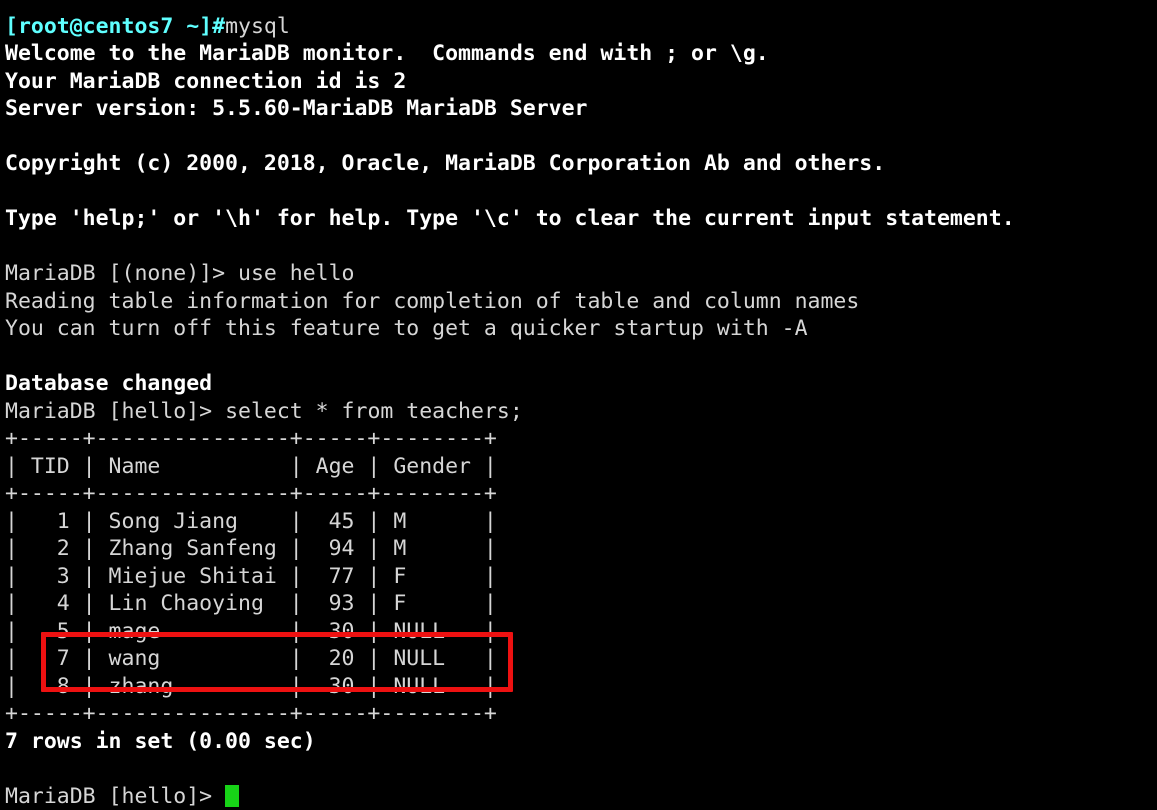 The width and height of the screenshot is (1157, 810). Describe the element at coordinates (115, 796) in the screenshot. I see `mariadb-prompt-final: MariaDB [hello]>` at that location.